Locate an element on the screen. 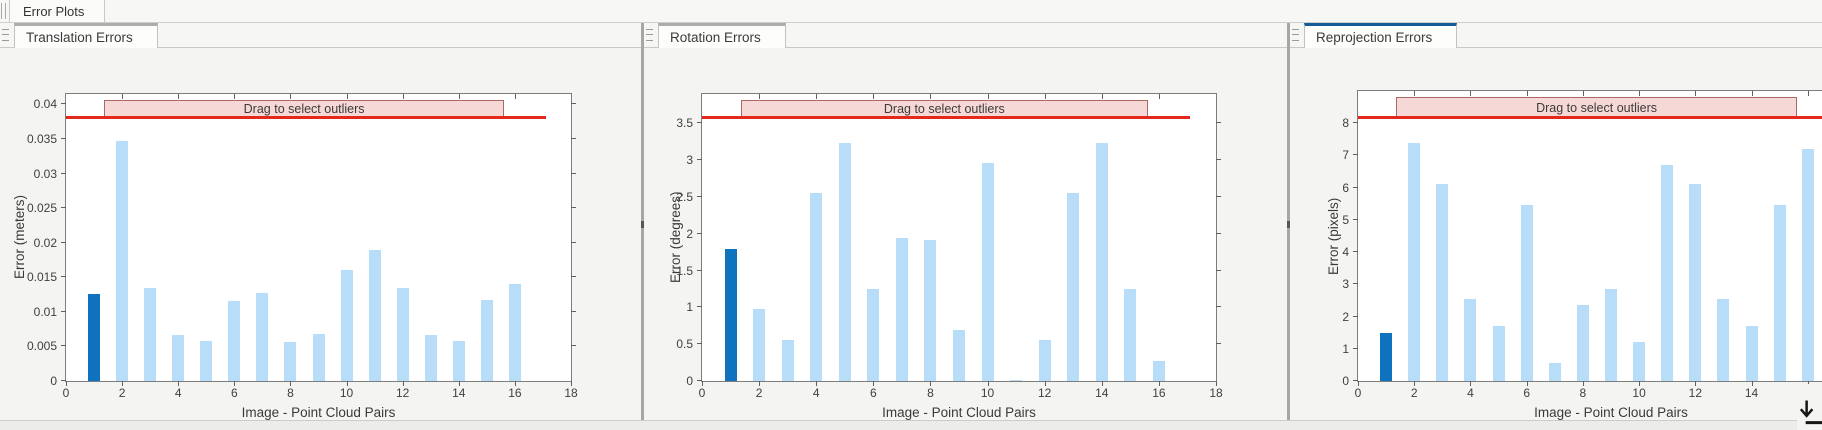 This screenshot has width=1822, height=430. y-tick-label: 0.025 is located at coordinates (41, 208).